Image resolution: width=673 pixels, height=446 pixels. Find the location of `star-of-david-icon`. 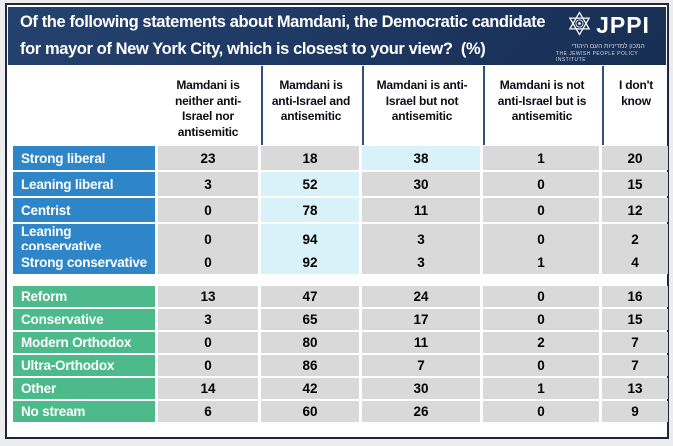

star-of-david-icon is located at coordinates (579, 26).